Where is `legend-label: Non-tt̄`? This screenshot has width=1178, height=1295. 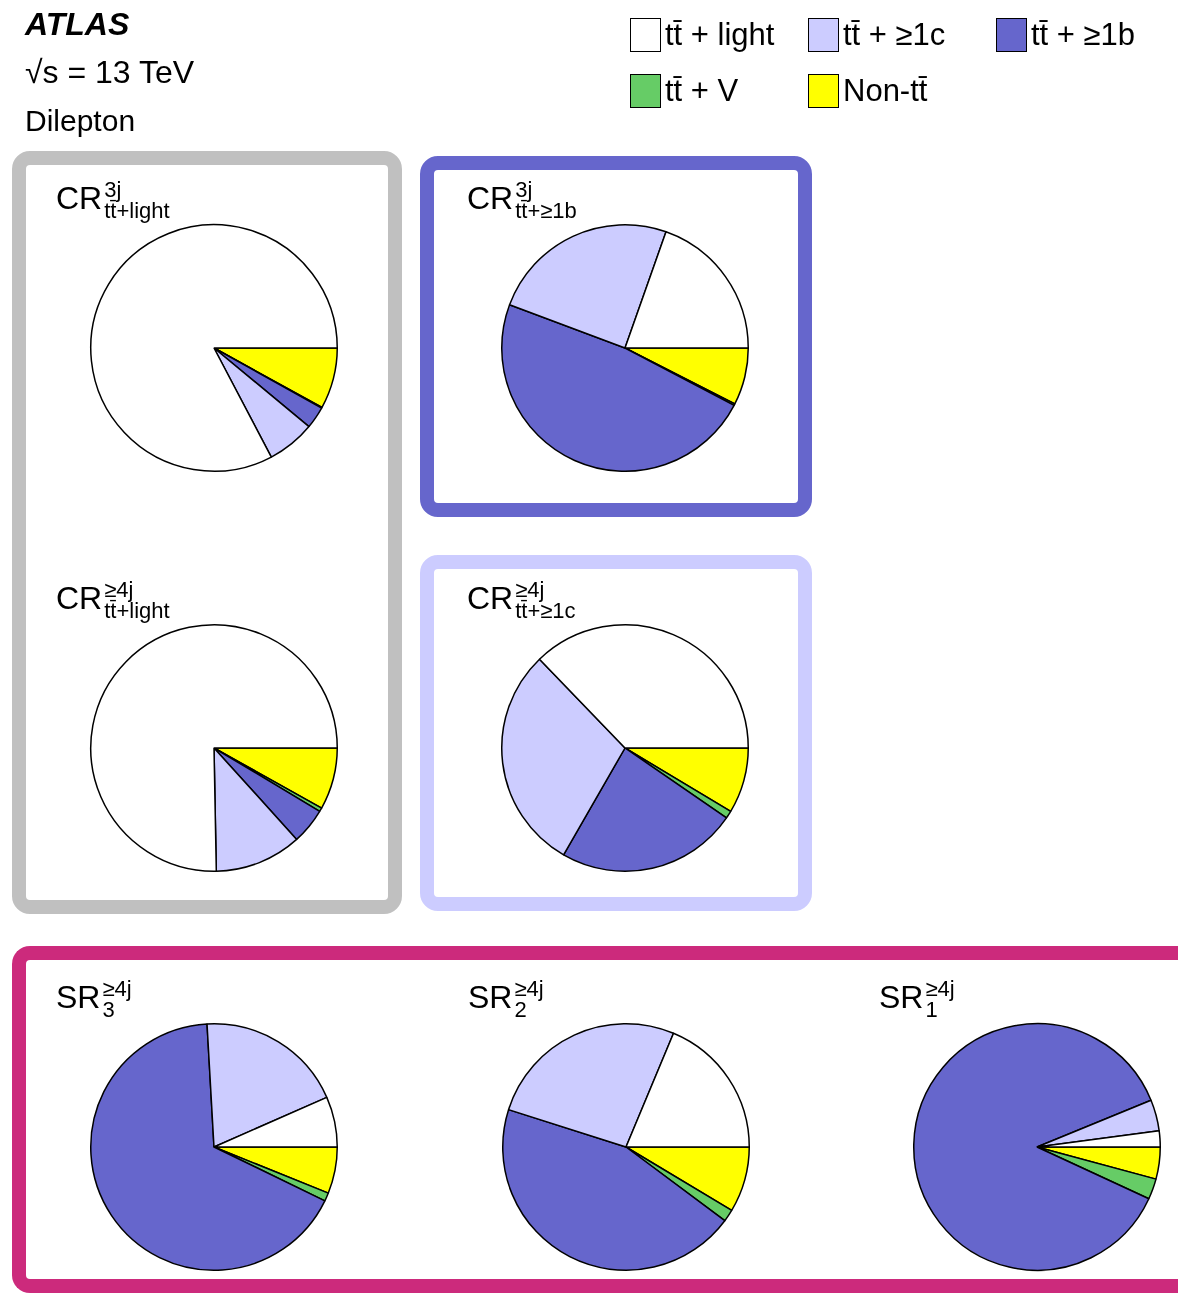 legend-label: Non-tt̄ is located at coordinates (885, 91).